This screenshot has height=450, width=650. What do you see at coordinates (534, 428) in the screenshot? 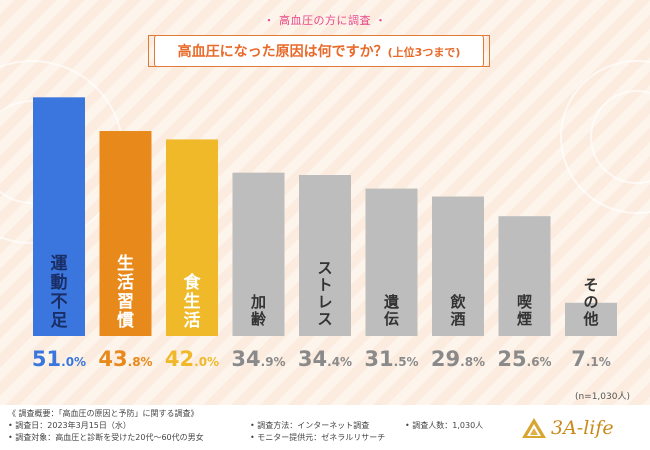
I see `logo-mark-icon` at bounding box center [534, 428].